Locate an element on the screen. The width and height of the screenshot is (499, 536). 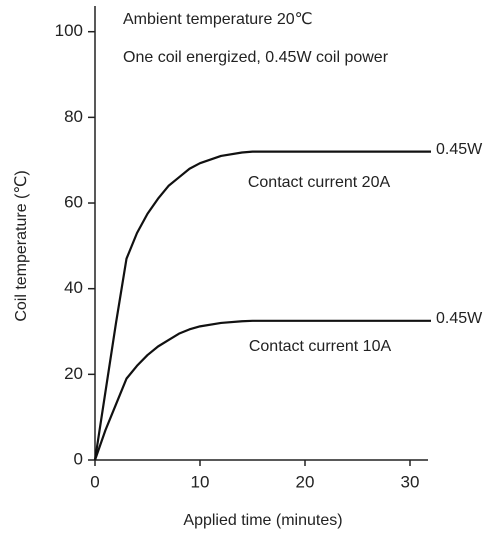
series-label: Contact current 20A is located at coordinates (319, 182).